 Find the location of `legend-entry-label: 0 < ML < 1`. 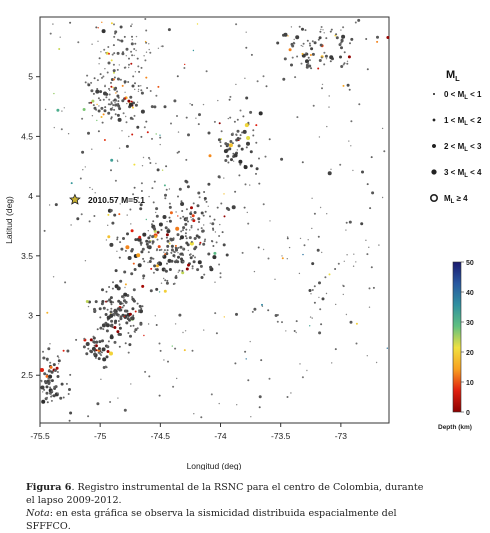

legend-entry-label: 0 < ML < 1 is located at coordinates (463, 95).